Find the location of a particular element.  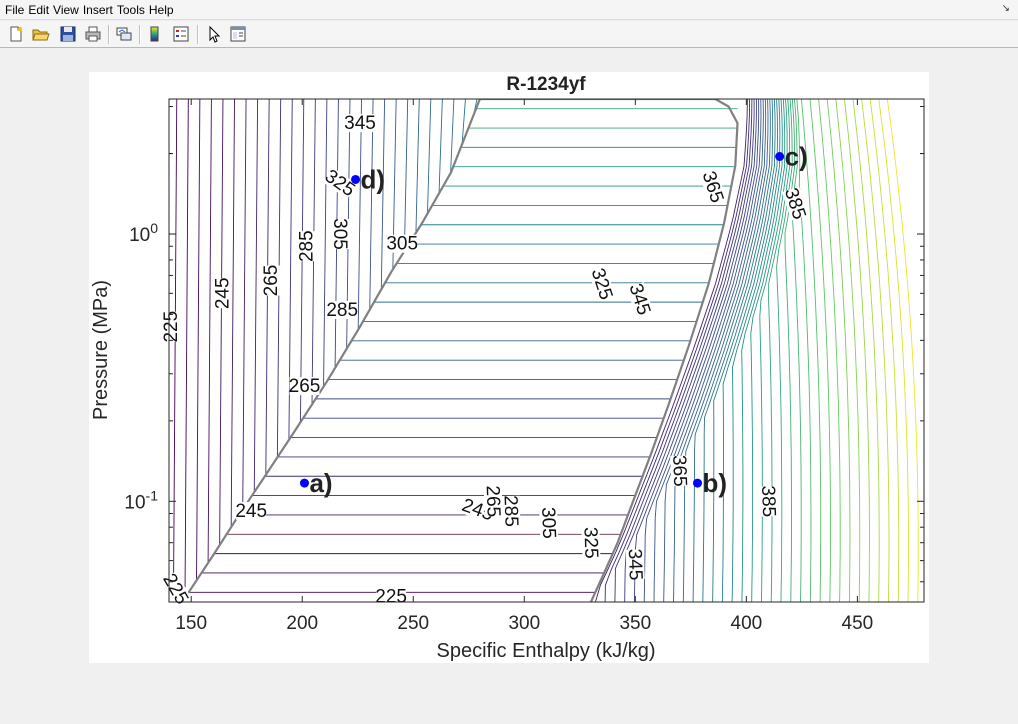

menu-view: View is located at coordinates (66, 10).